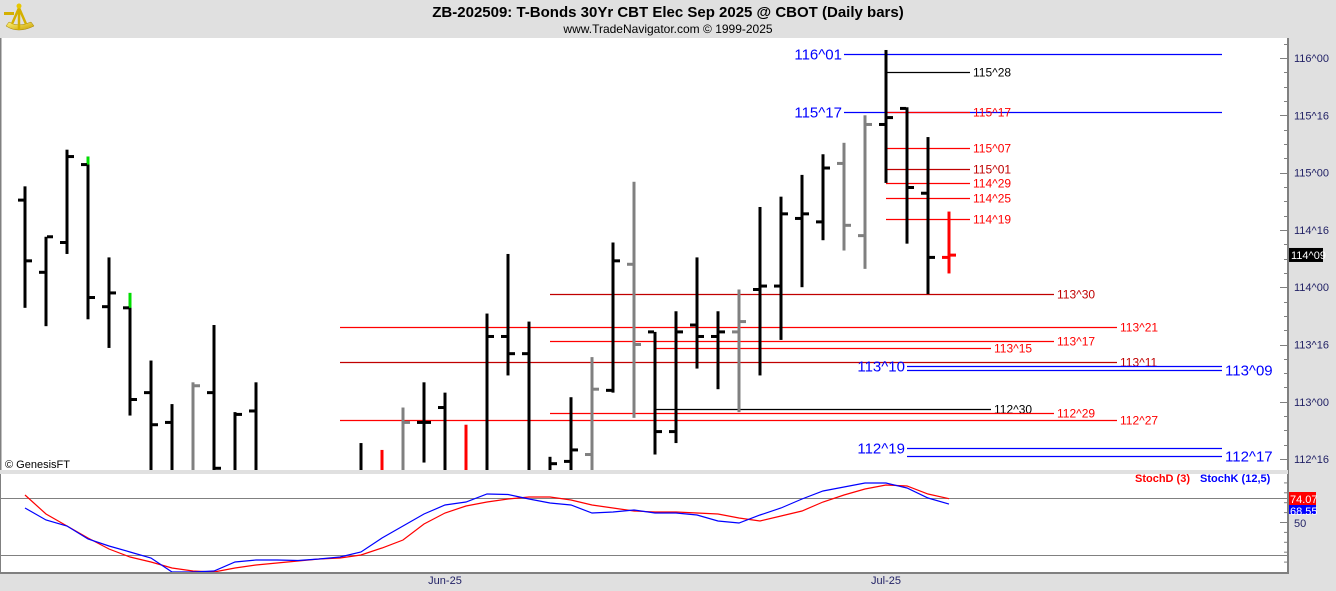 Image resolution: width=1336 pixels, height=591 pixels. Describe the element at coordinates (644, 573) in the screenshot. I see `bottom-border` at that location.